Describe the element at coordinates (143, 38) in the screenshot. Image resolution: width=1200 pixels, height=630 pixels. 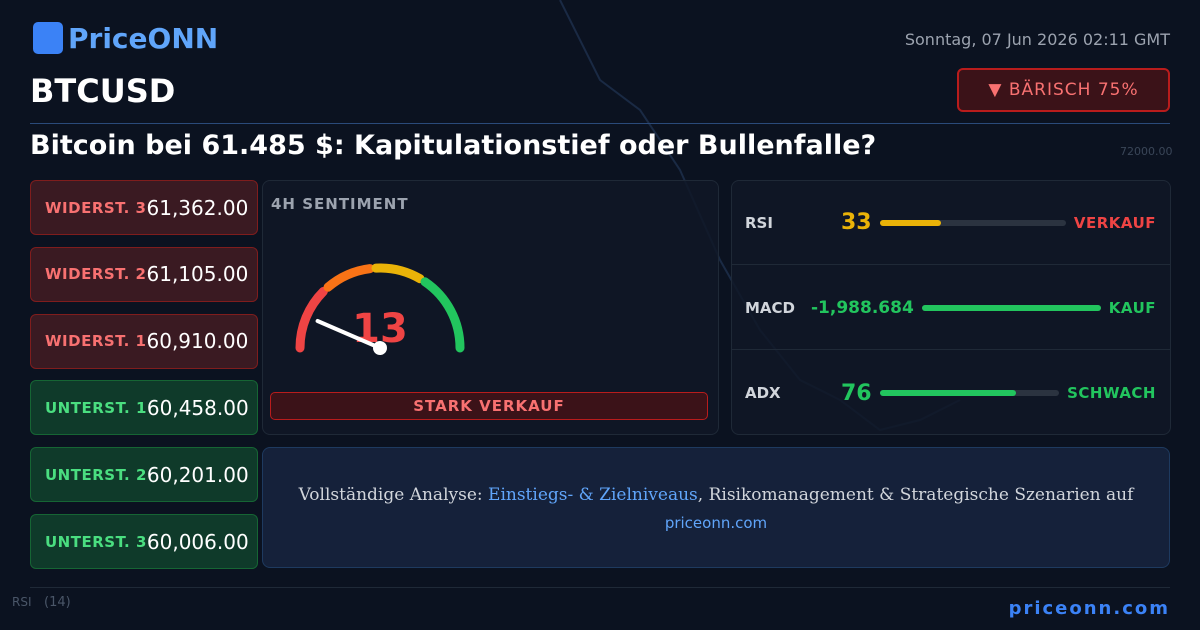
I see `logo: PriceONN` at that location.